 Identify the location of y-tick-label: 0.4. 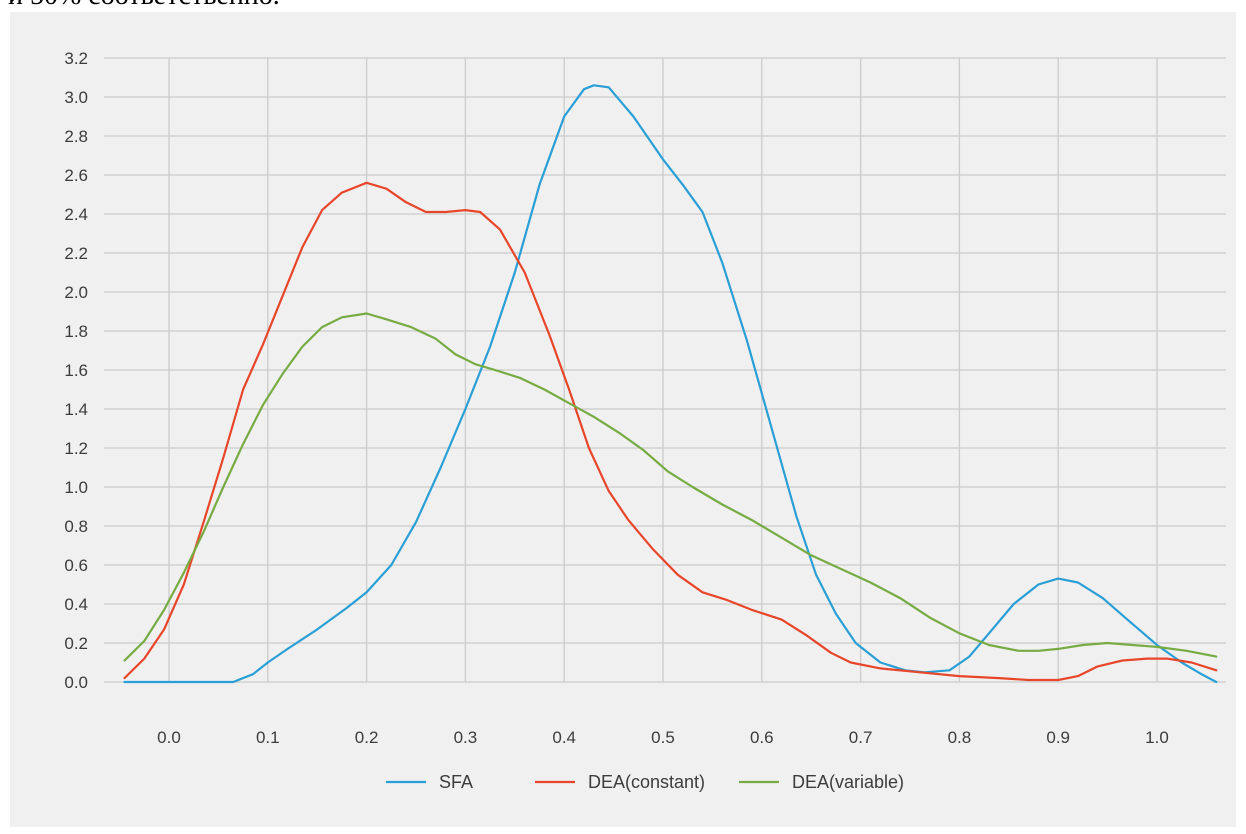
(76, 604).